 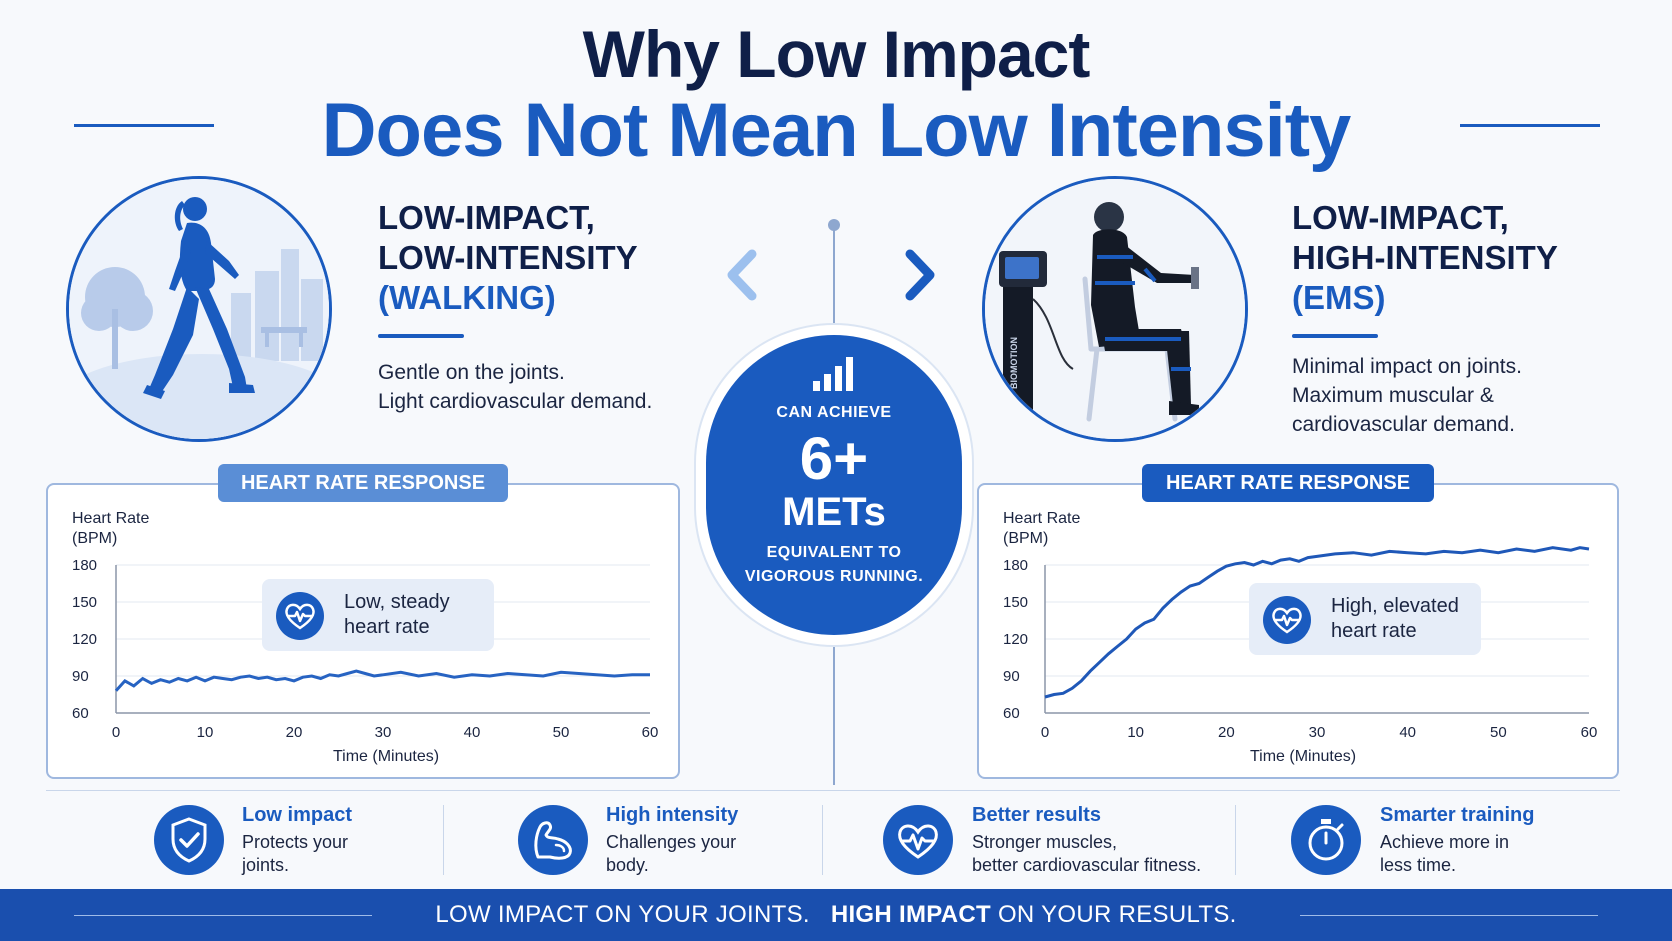 What do you see at coordinates (834, 712) in the screenshot?
I see `center-divider-bottom` at bounding box center [834, 712].